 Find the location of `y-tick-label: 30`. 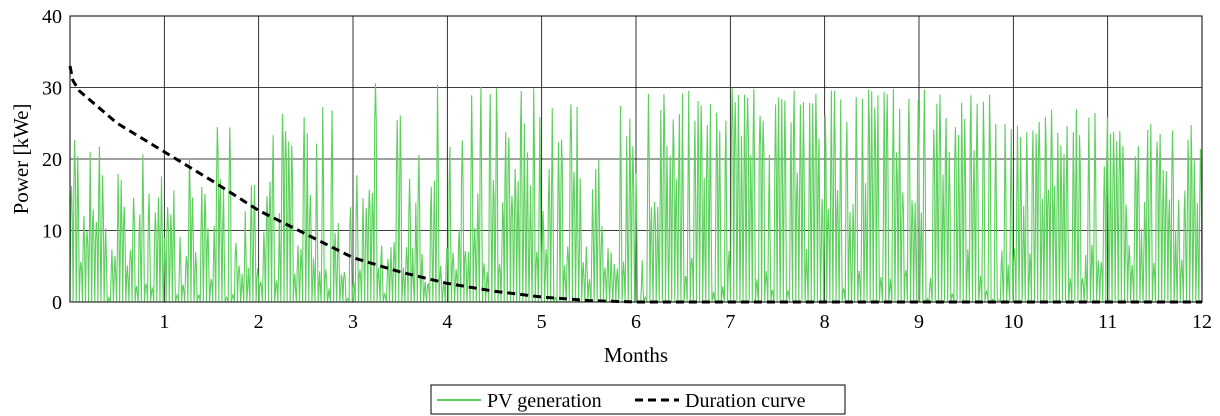

y-tick-label: 30 is located at coordinates (52, 89).